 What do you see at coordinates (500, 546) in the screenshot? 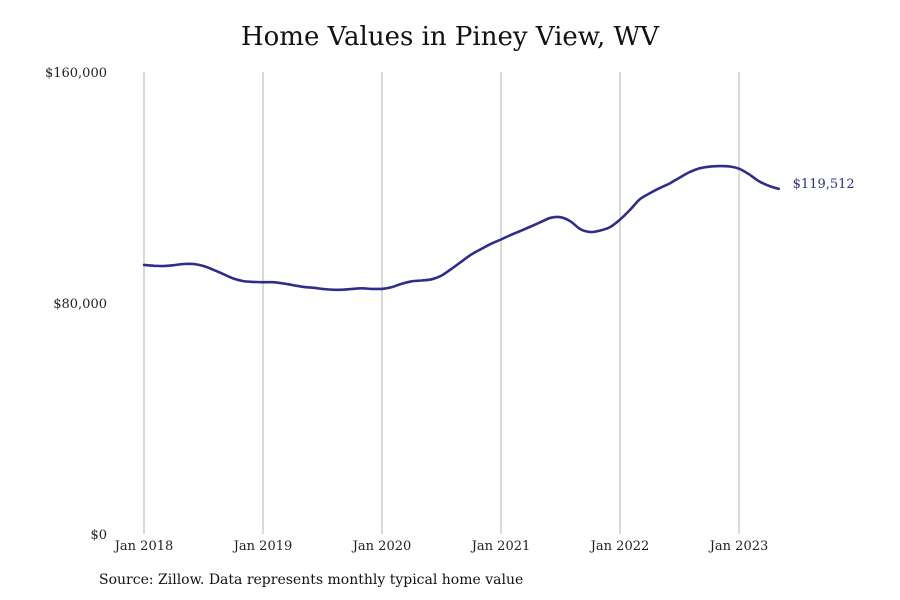
I see `x-tick-label: Jan 2021` at bounding box center [500, 546].